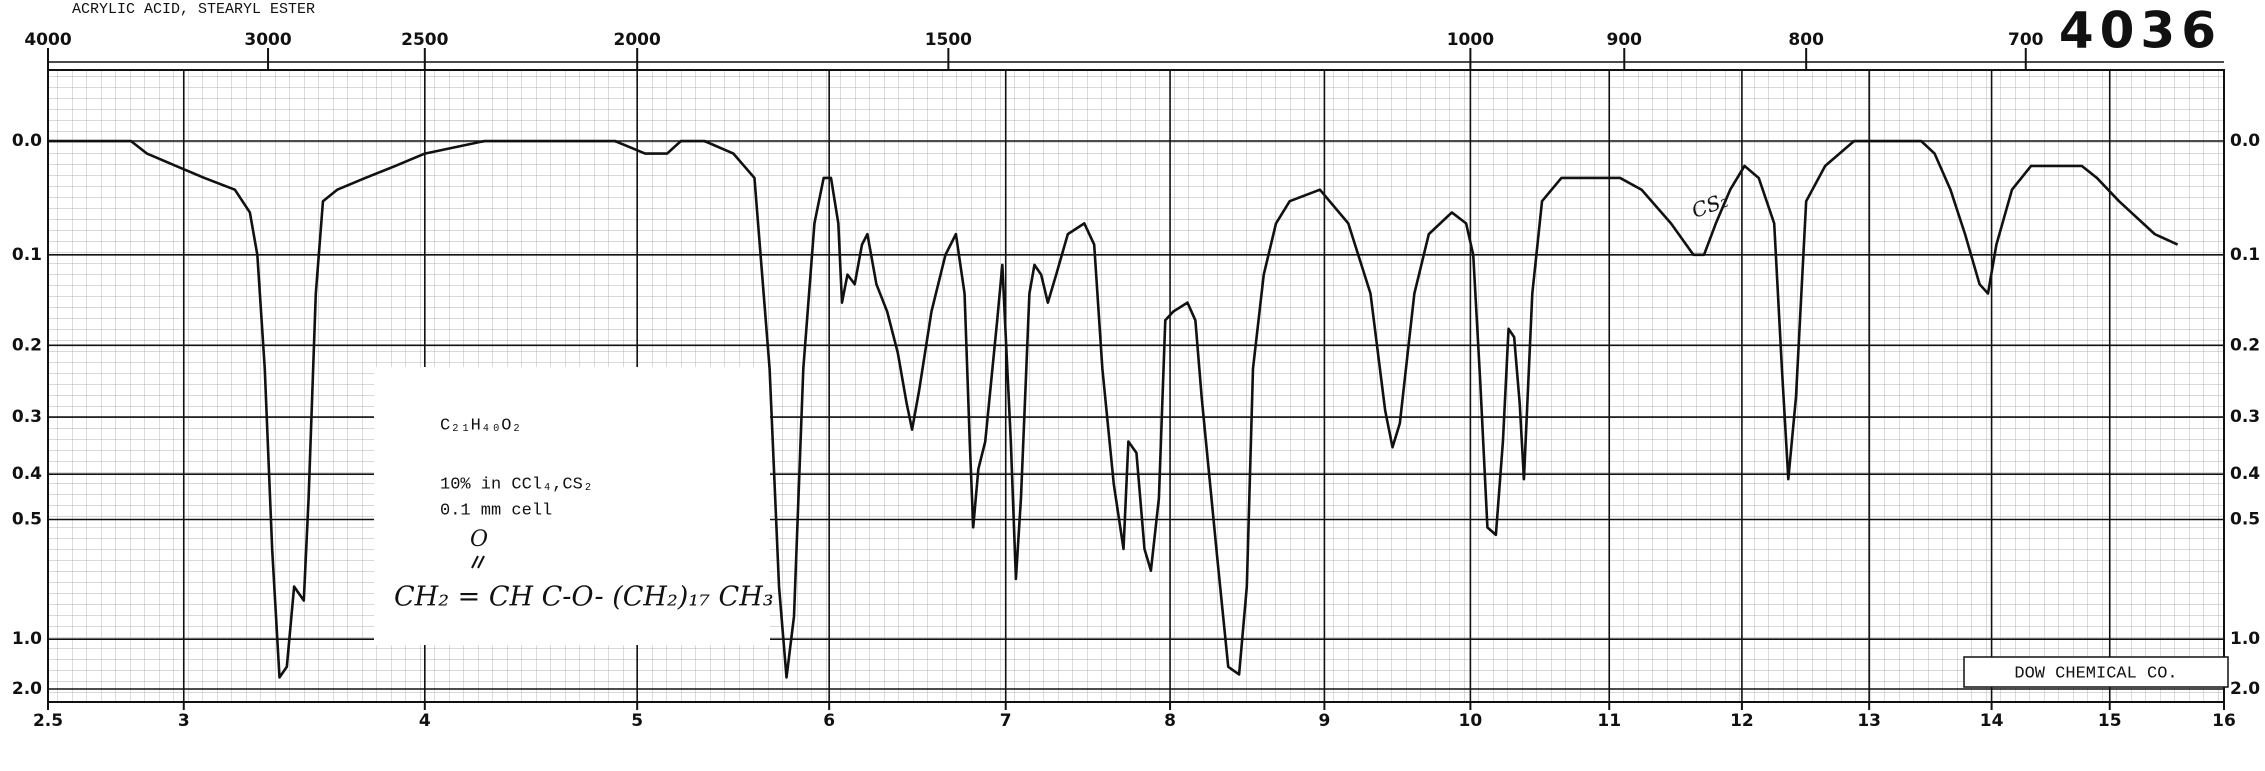 This screenshot has height=771, width=2265. Describe the element at coordinates (27, 474) in the screenshot. I see `y-tick-label: 0.4` at that location.